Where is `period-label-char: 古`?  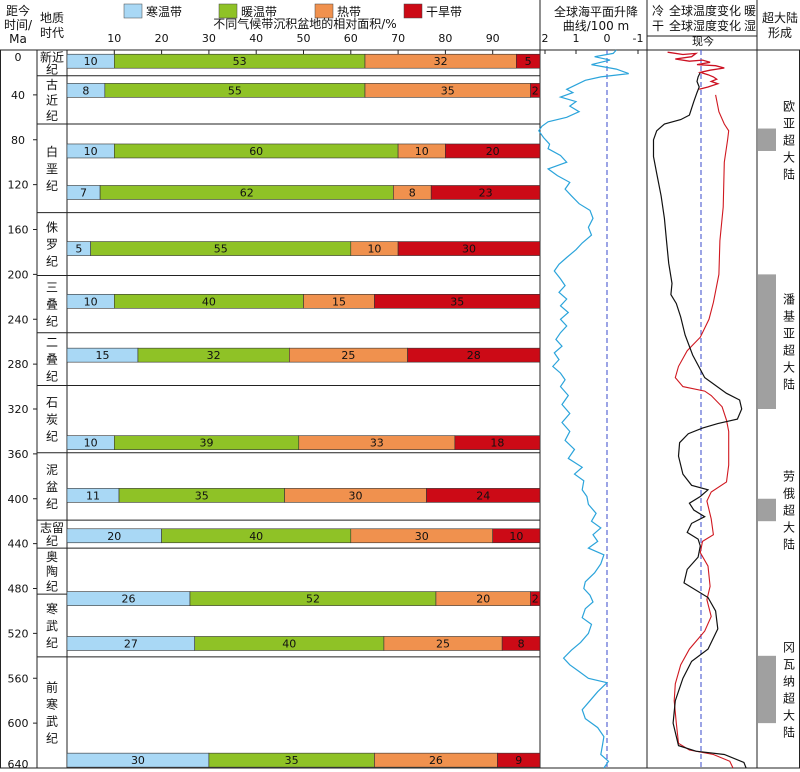
period-label-char: 古 is located at coordinates (52, 84).